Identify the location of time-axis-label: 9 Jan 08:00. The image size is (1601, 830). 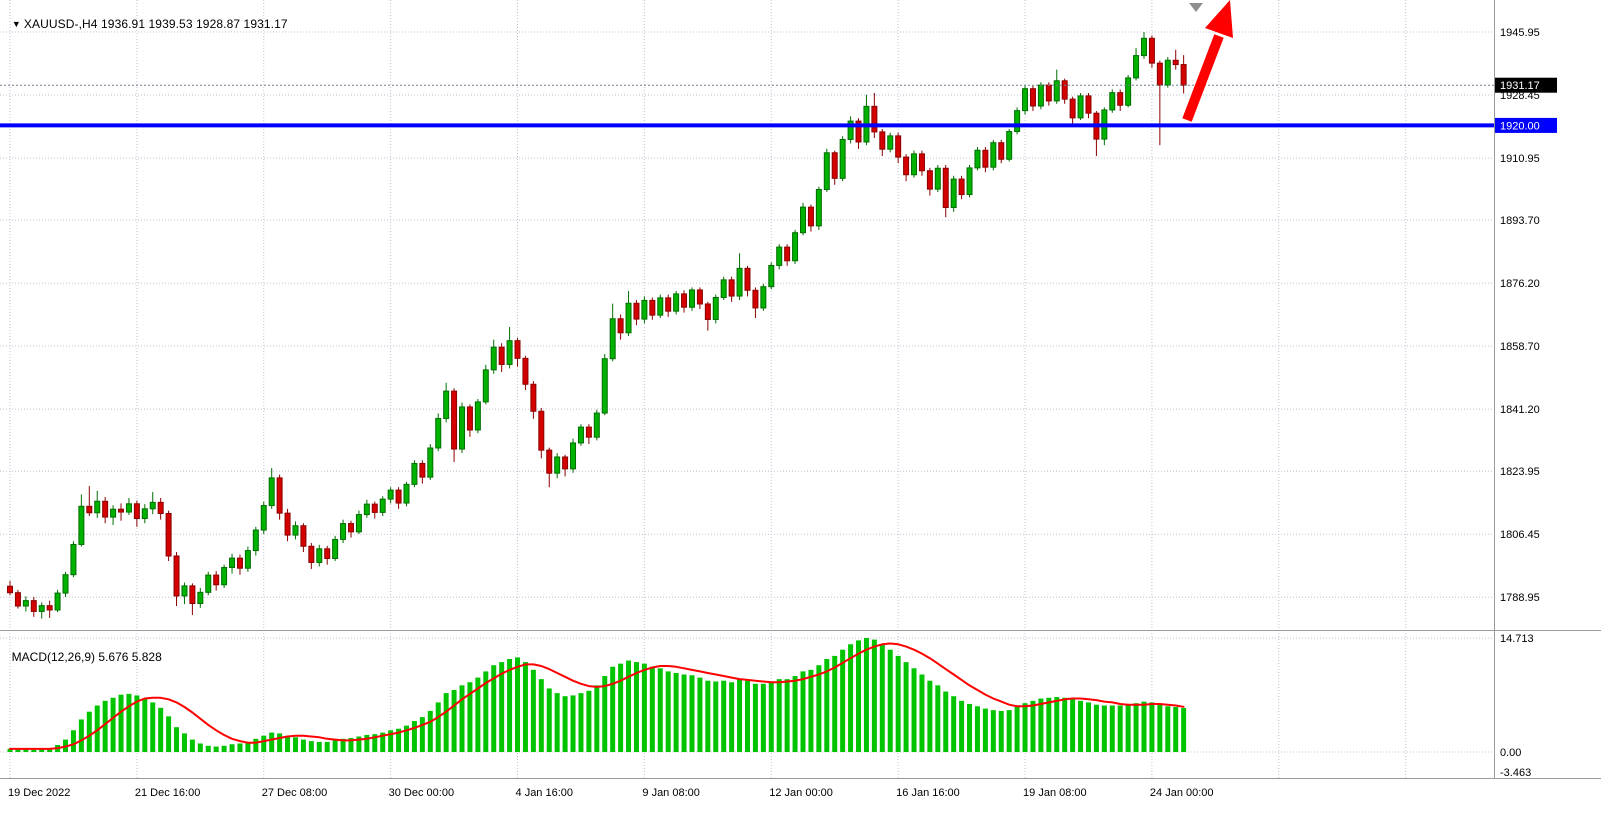
(671, 793).